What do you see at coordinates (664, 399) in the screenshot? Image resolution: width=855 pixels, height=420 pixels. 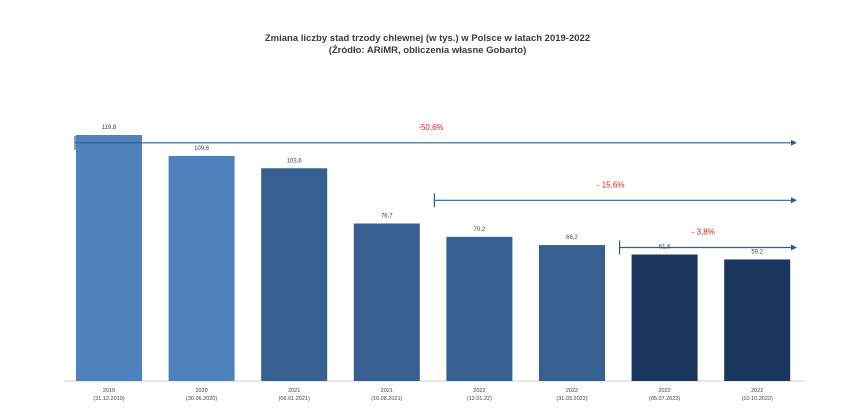 I see `x-tick-label-date: (05.07.2022)` at bounding box center [664, 399].